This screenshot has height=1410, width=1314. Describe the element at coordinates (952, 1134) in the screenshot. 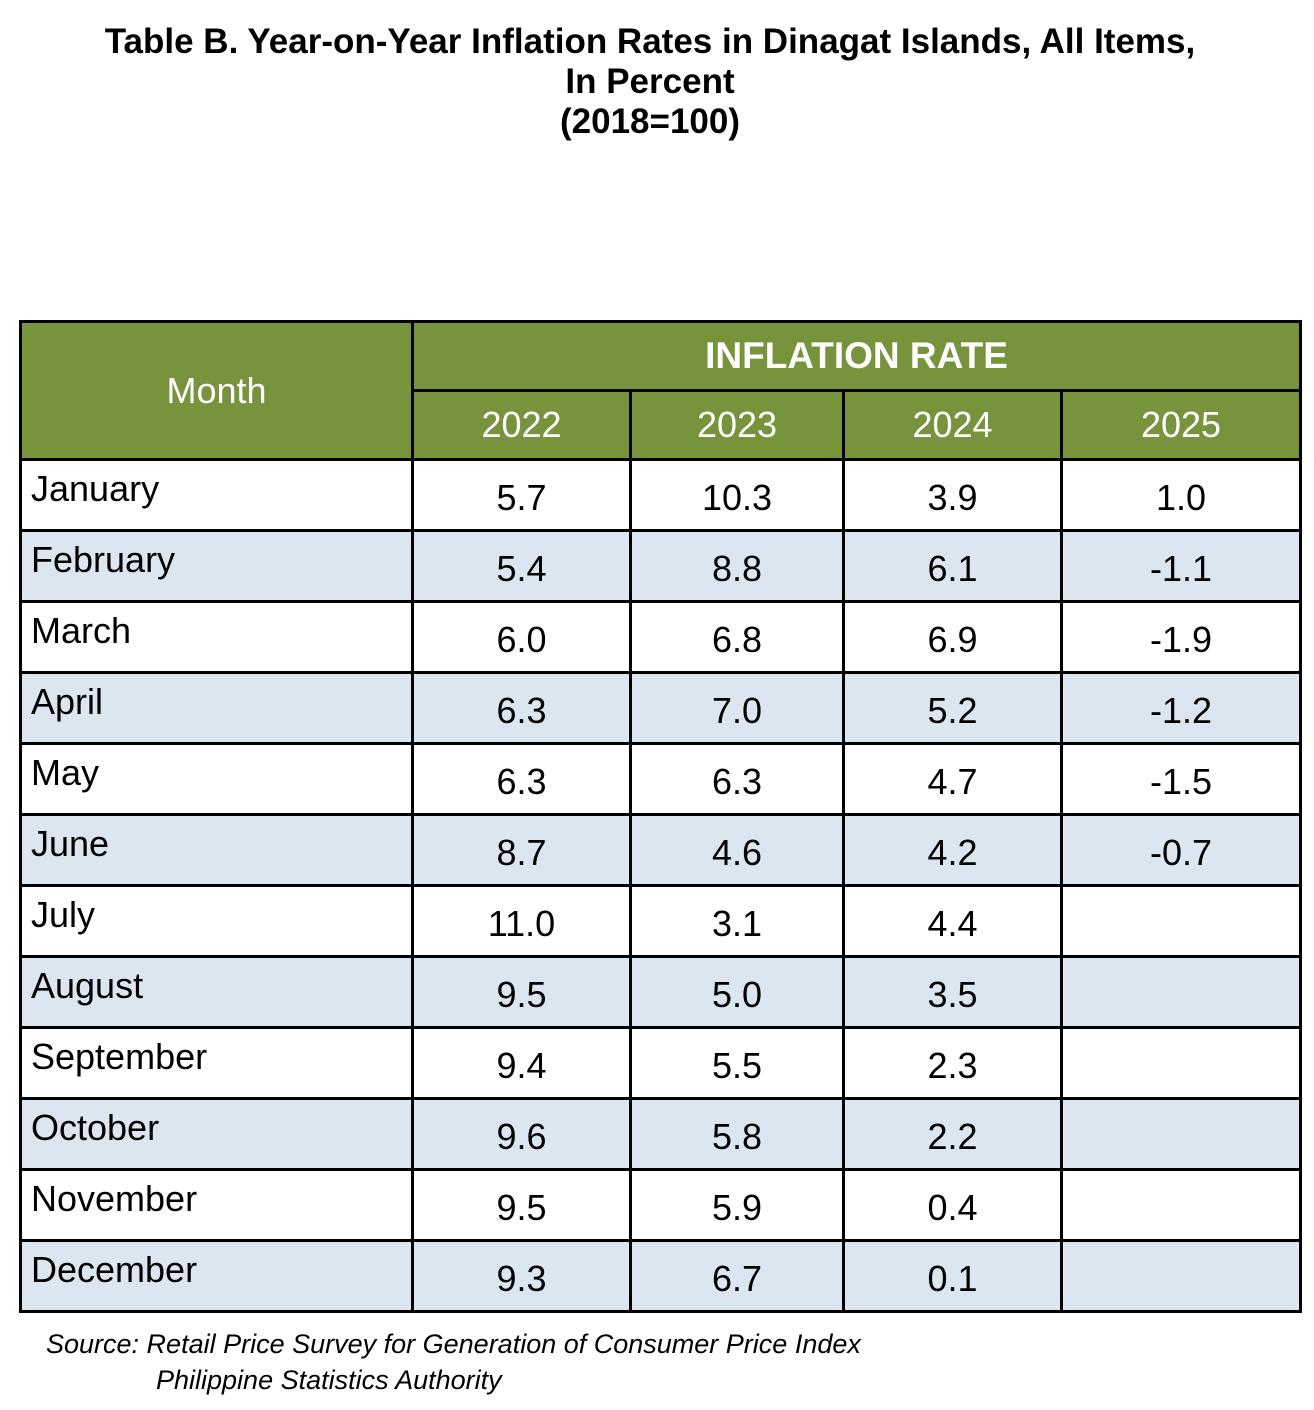

I see `inflation-value-cell: 2.2` at that location.